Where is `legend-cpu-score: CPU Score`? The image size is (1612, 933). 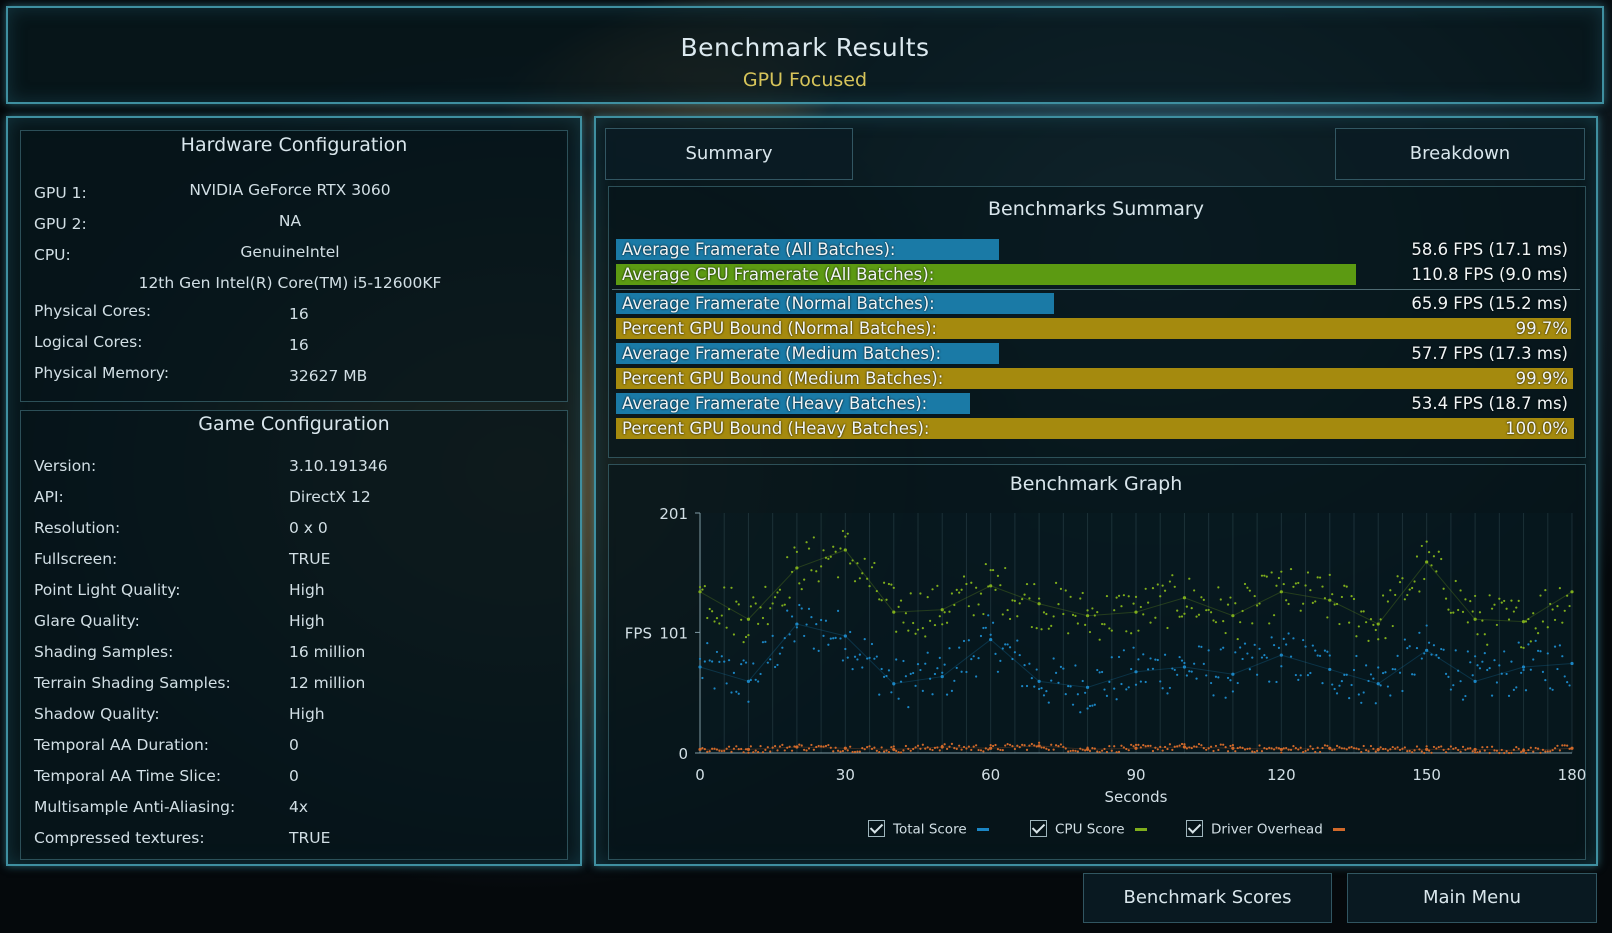
legend-cpu-score: CPU Score is located at coordinates (1088, 829).